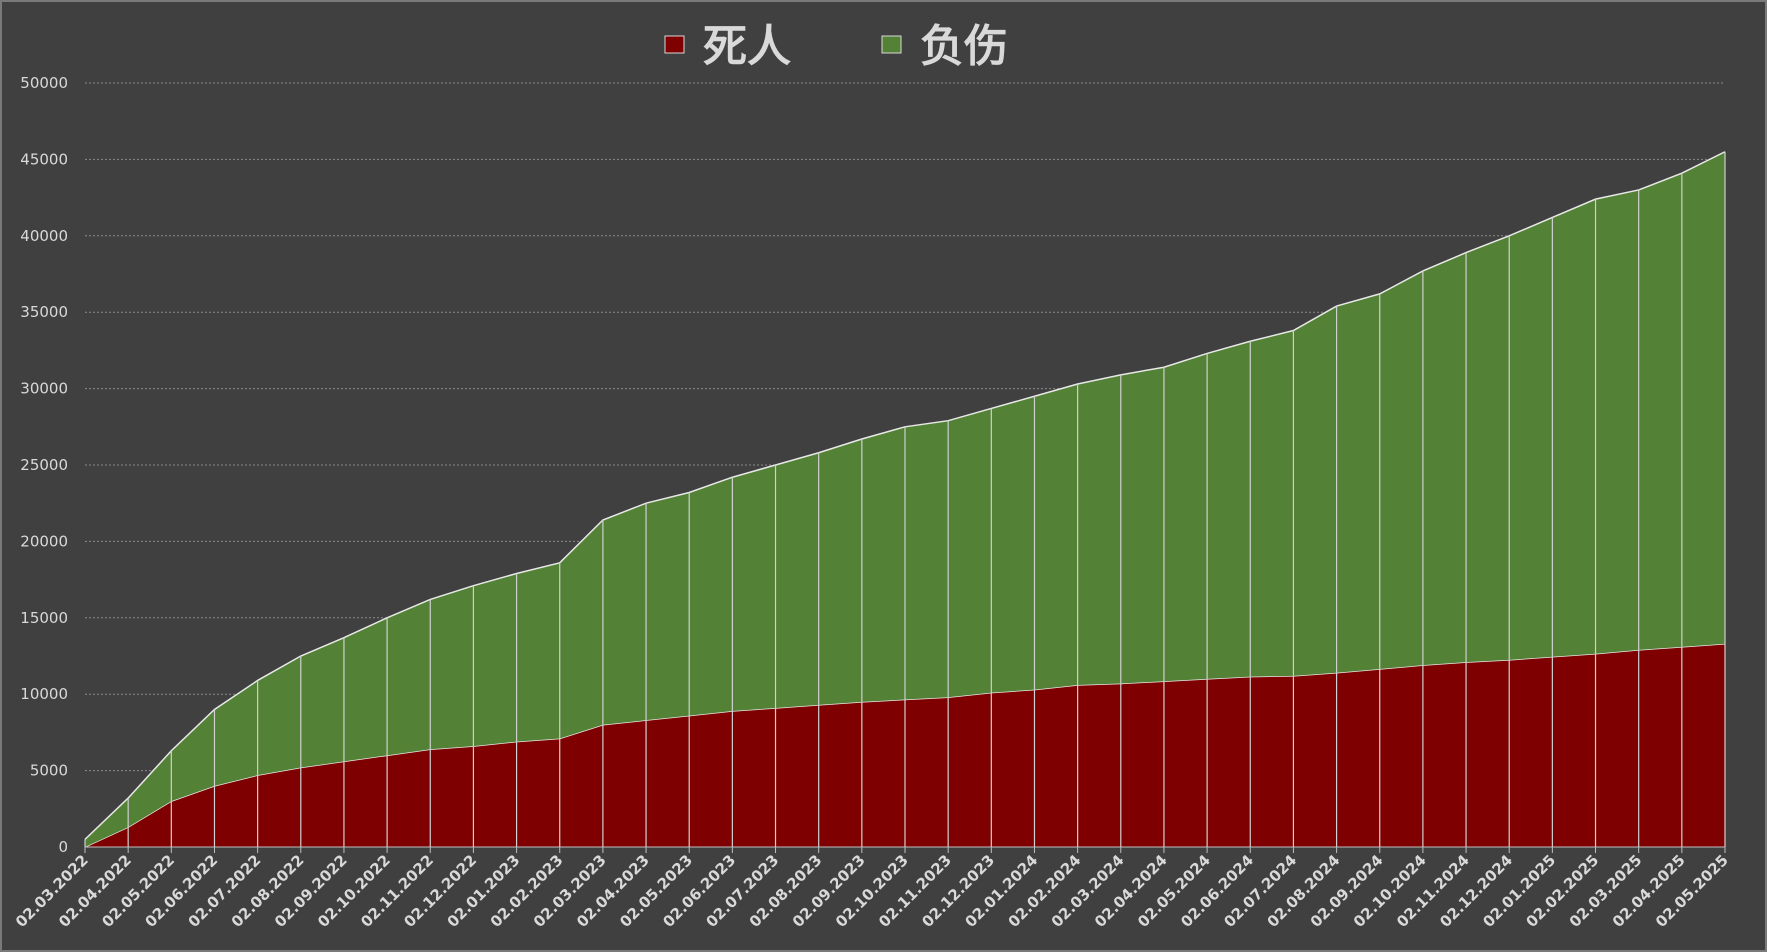 This screenshot has width=1767, height=952. What do you see at coordinates (44, 694) in the screenshot?
I see `y-tick-label: 10000` at bounding box center [44, 694].